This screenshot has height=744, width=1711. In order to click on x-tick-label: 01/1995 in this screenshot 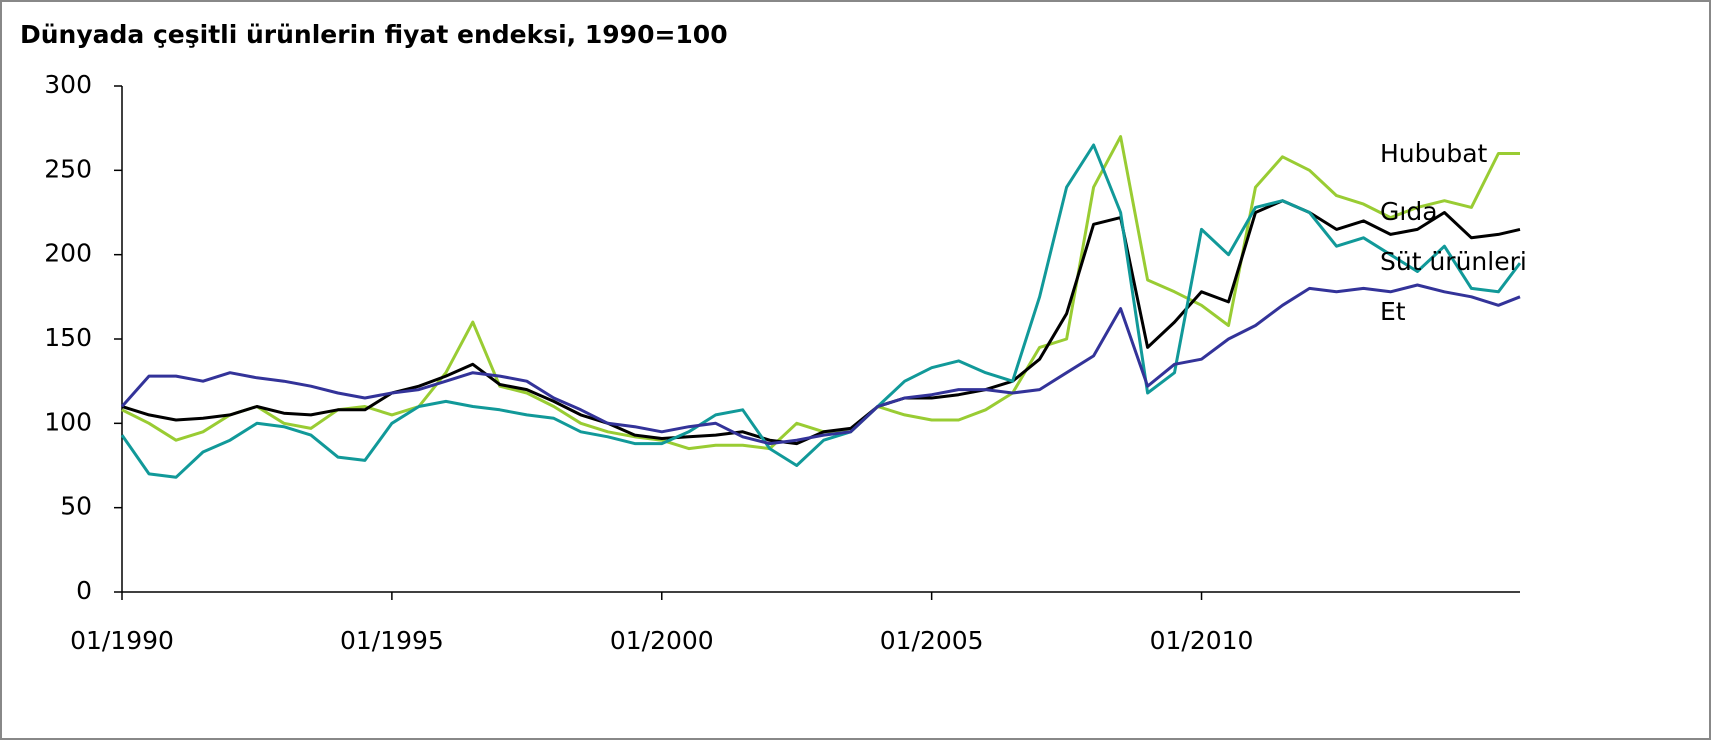, I will do `click(392, 640)`.